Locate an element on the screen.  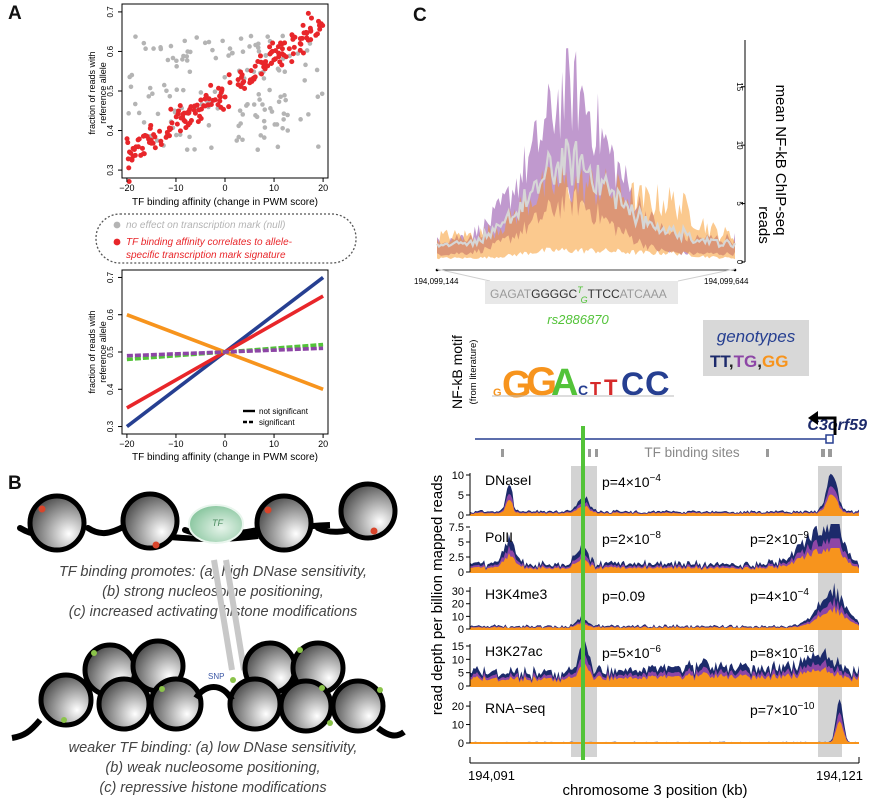
chip-seq-signal is located at coordinates (586, 154).